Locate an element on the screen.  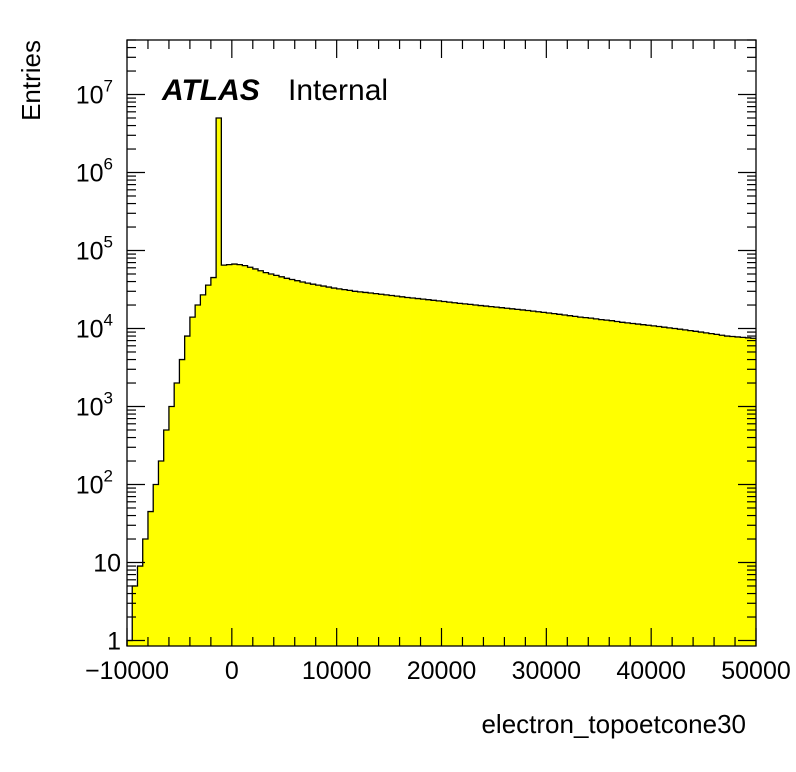
y-tick-label: 10⁴ is located at coordinates (94, 327).